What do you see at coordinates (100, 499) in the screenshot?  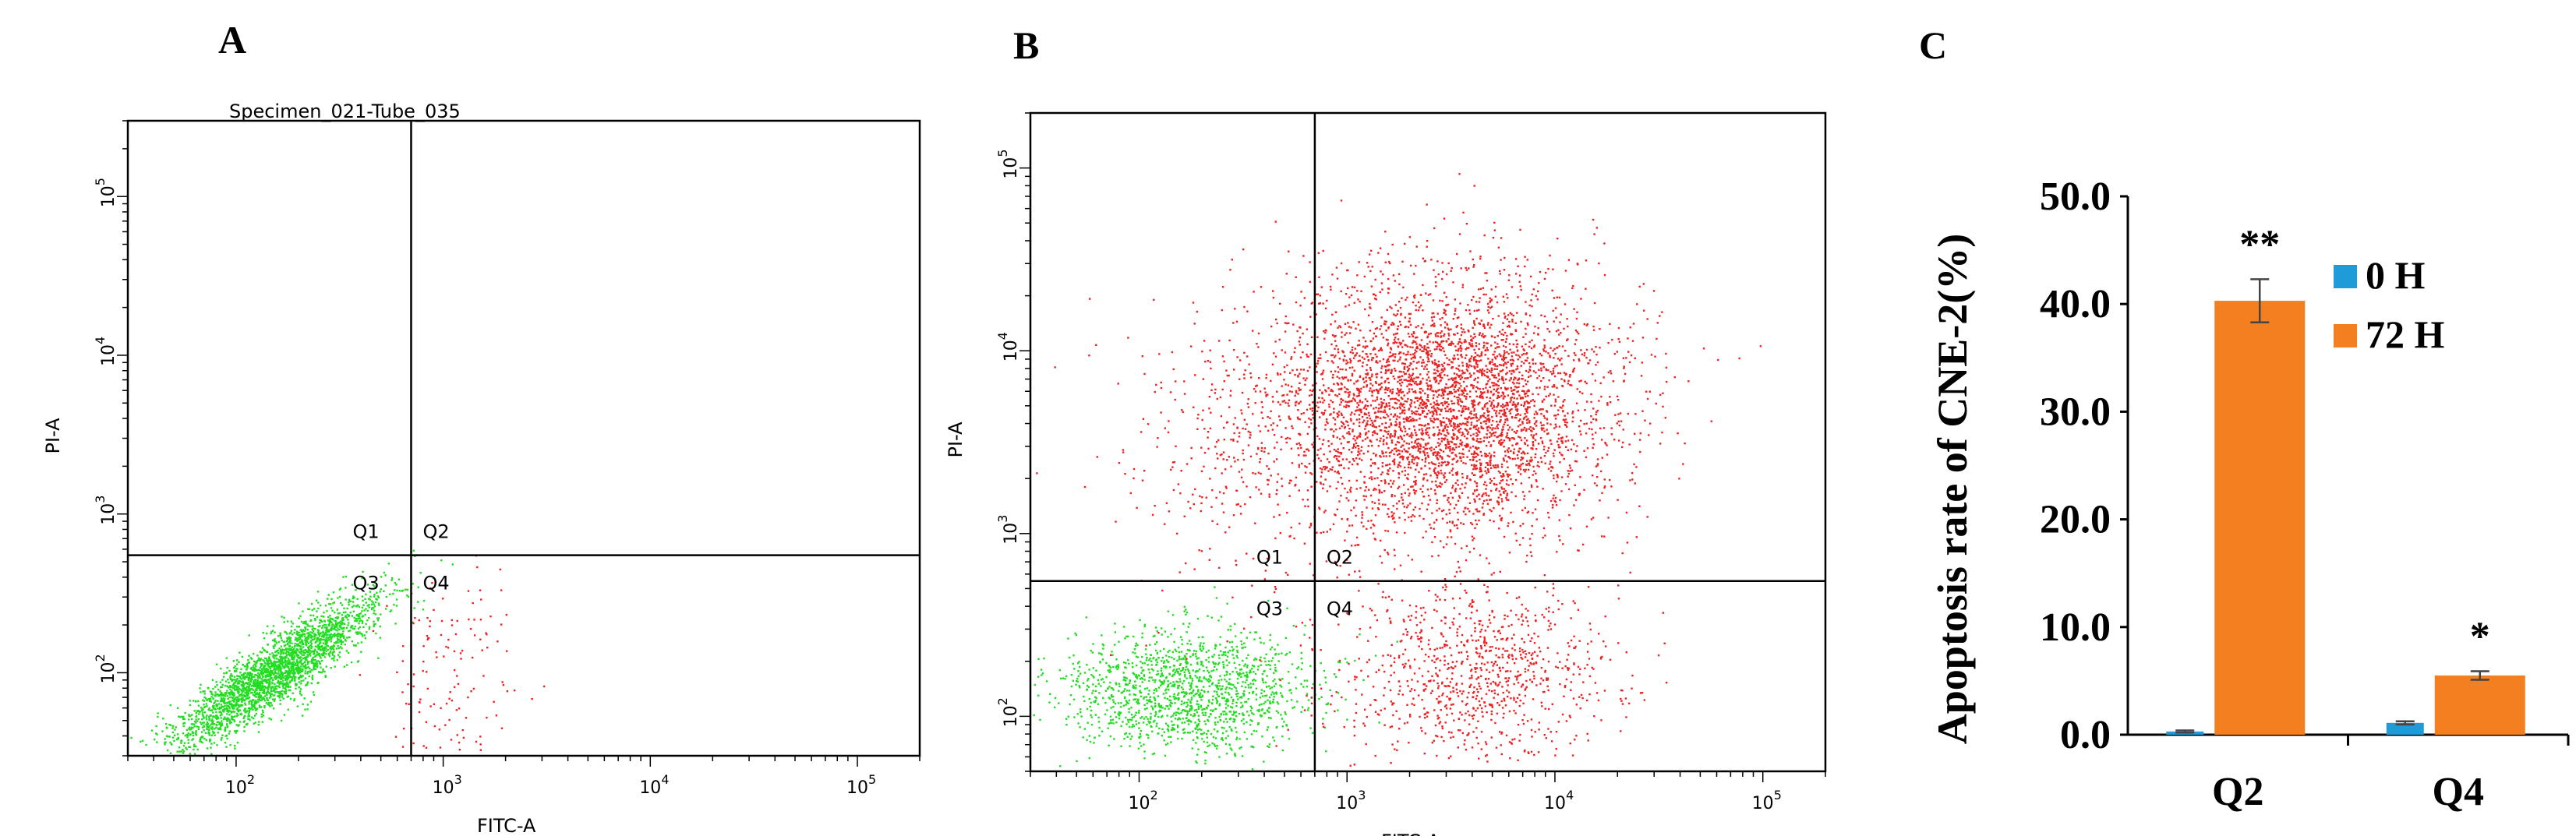 I see `tick-exponent: 3` at bounding box center [100, 499].